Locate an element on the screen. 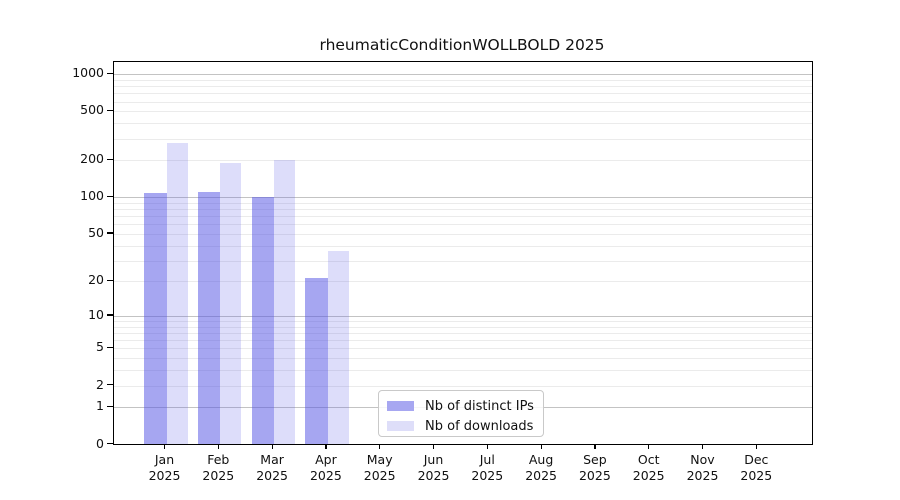 This screenshot has width=900, height=500. legend-row: Nb of distinct IPs is located at coordinates (461, 406).